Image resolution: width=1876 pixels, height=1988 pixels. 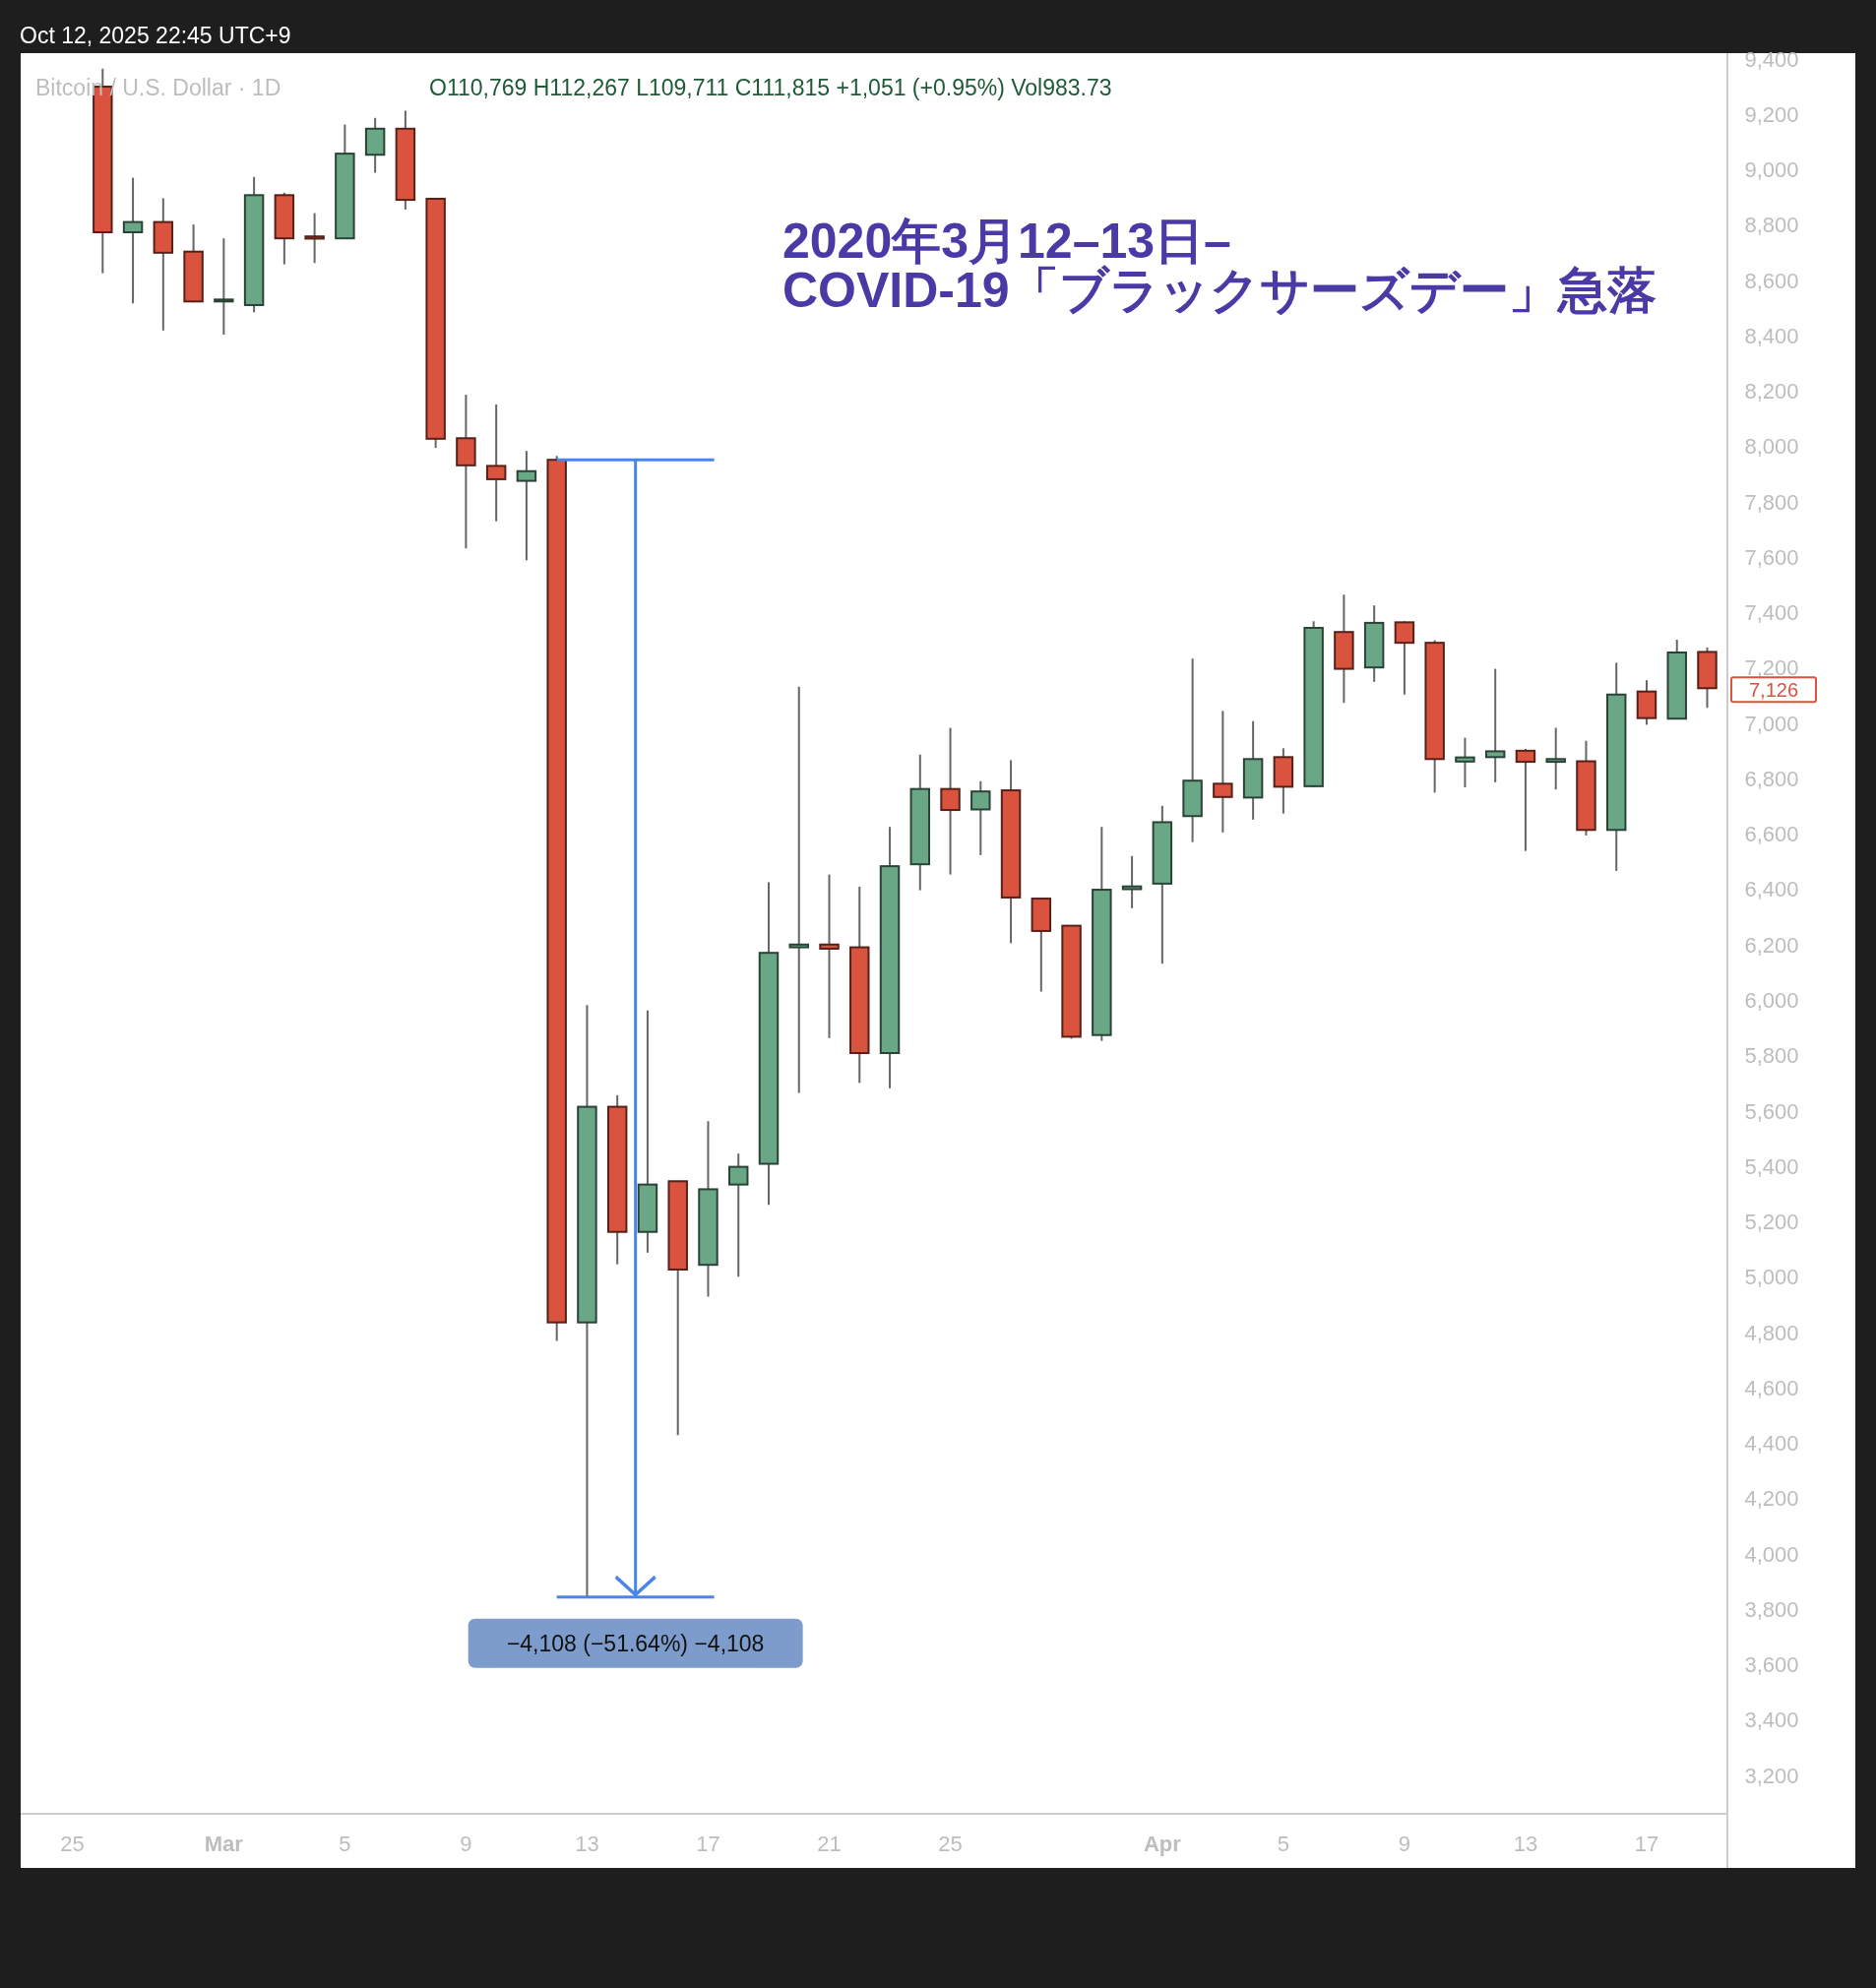 What do you see at coordinates (1771, 1499) in the screenshot?
I see `y-tick-label: 4,200` at bounding box center [1771, 1499].